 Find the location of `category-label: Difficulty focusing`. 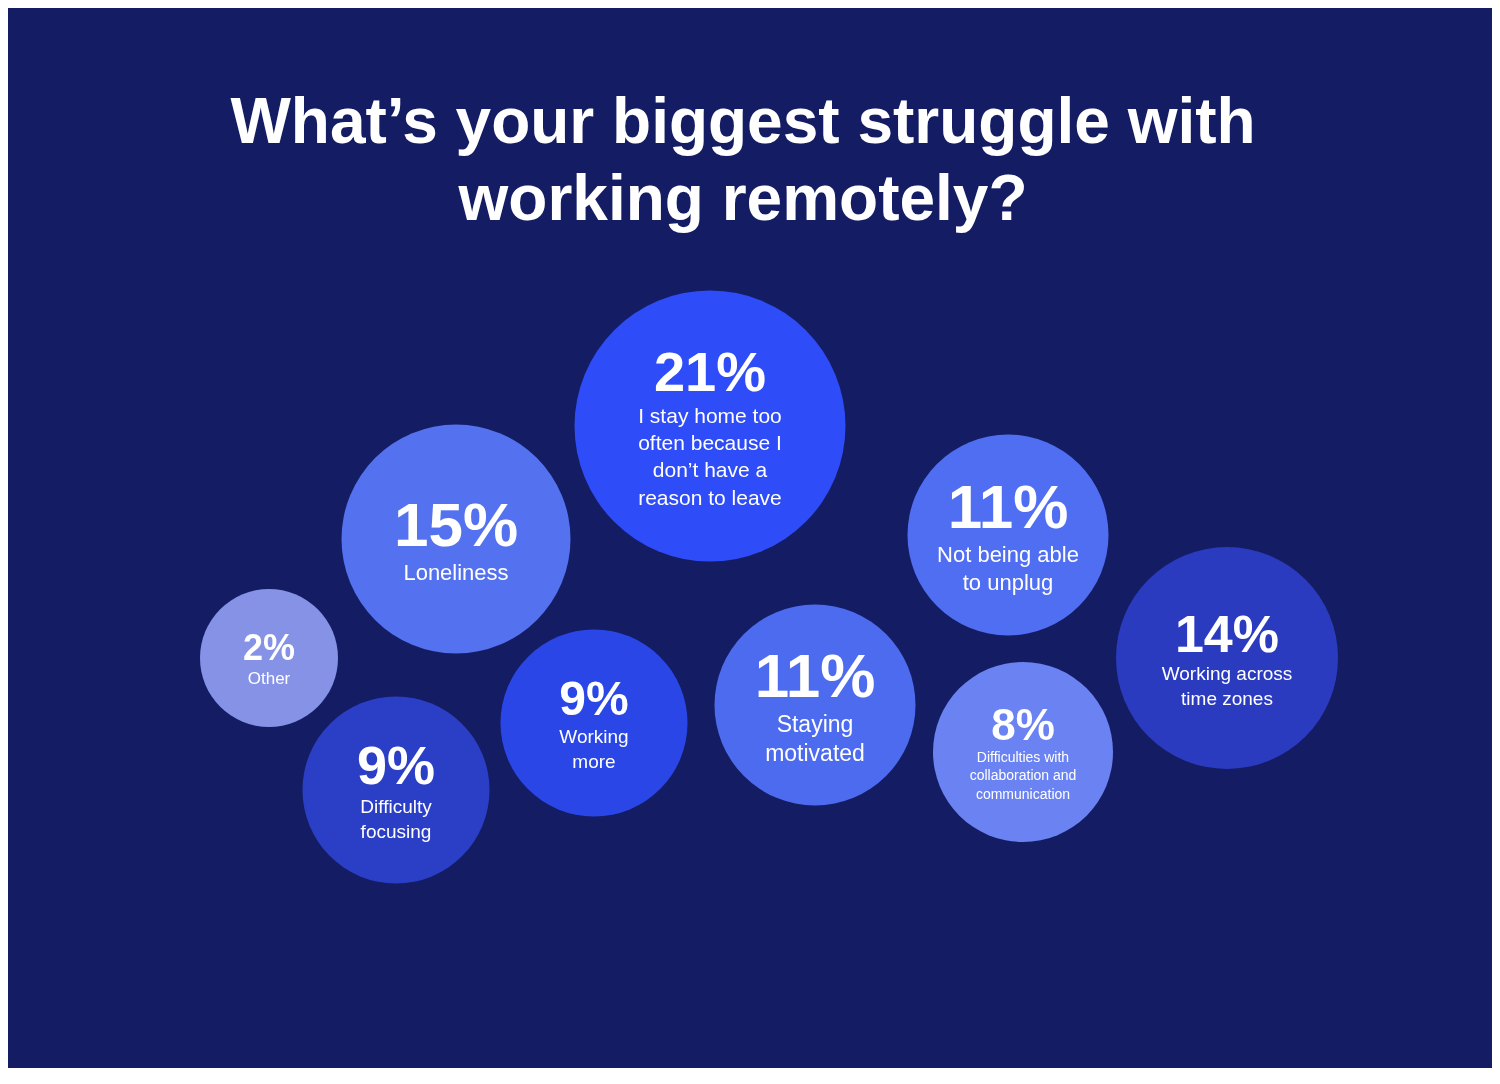

category-label: Difficulty focusing is located at coordinates (396, 819).